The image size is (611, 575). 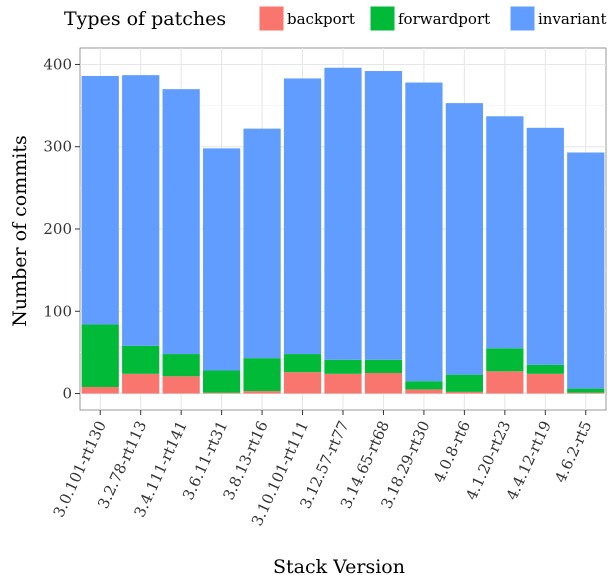 What do you see at coordinates (321, 19) in the screenshot?
I see `legend-label-backport: backport` at bounding box center [321, 19].